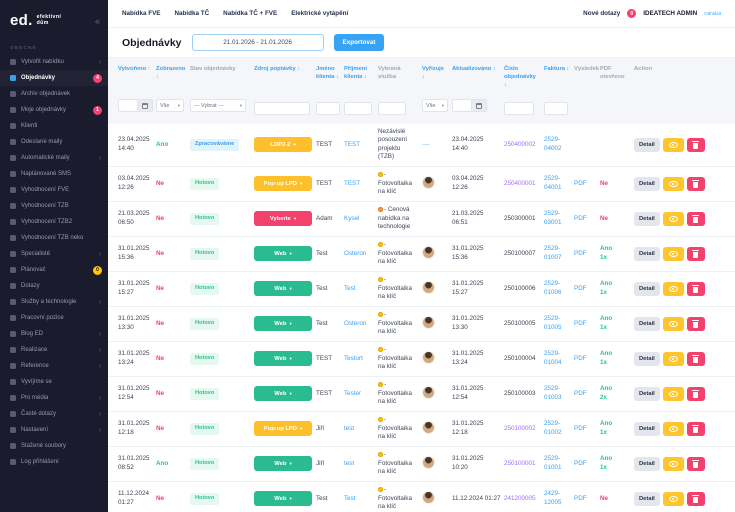 The height and width of the screenshot is (512, 735). Describe the element at coordinates (54, 430) in the screenshot. I see `sidebar-item-nastaveni: Nastavení ›` at that location.